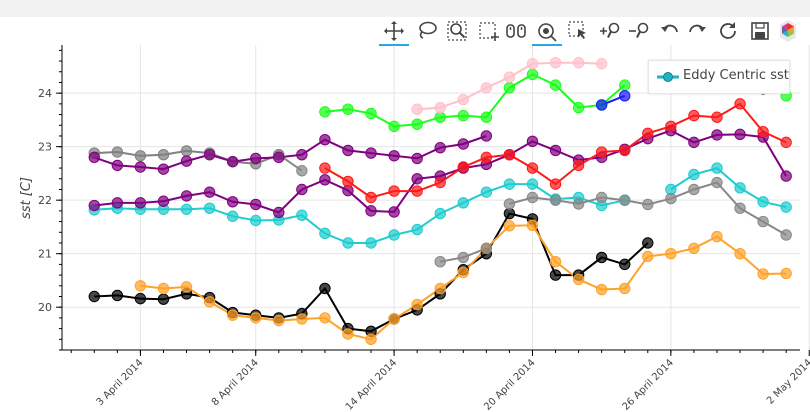 The width and height of the screenshot is (810, 412). I want to click on reset-tool-button, so click(728, 31).